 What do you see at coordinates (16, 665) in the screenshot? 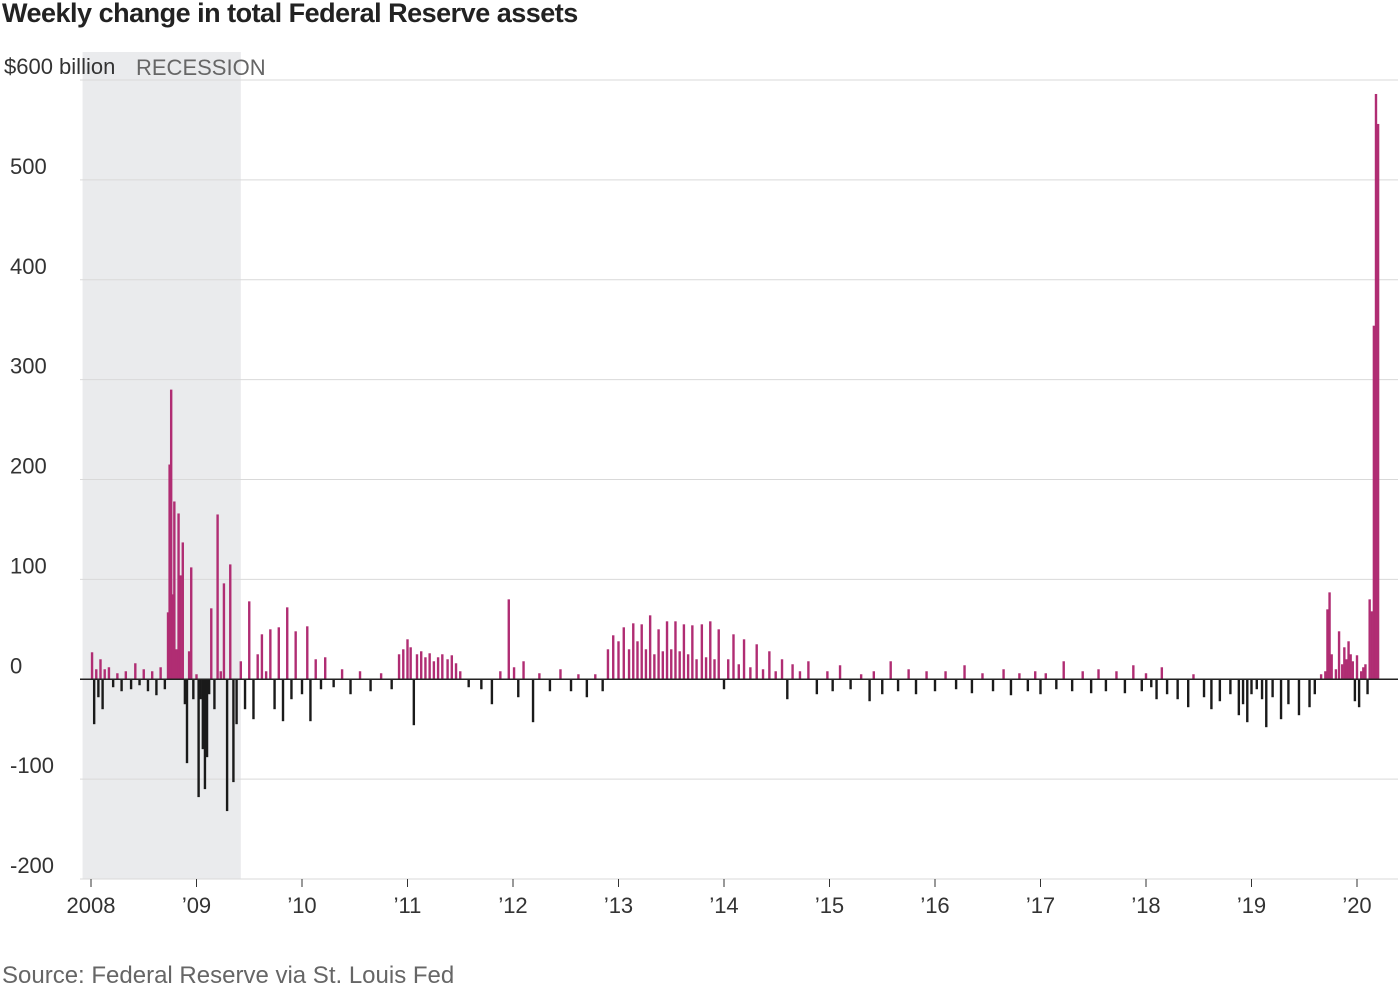
I see `y-tick-label: 0` at bounding box center [16, 665].